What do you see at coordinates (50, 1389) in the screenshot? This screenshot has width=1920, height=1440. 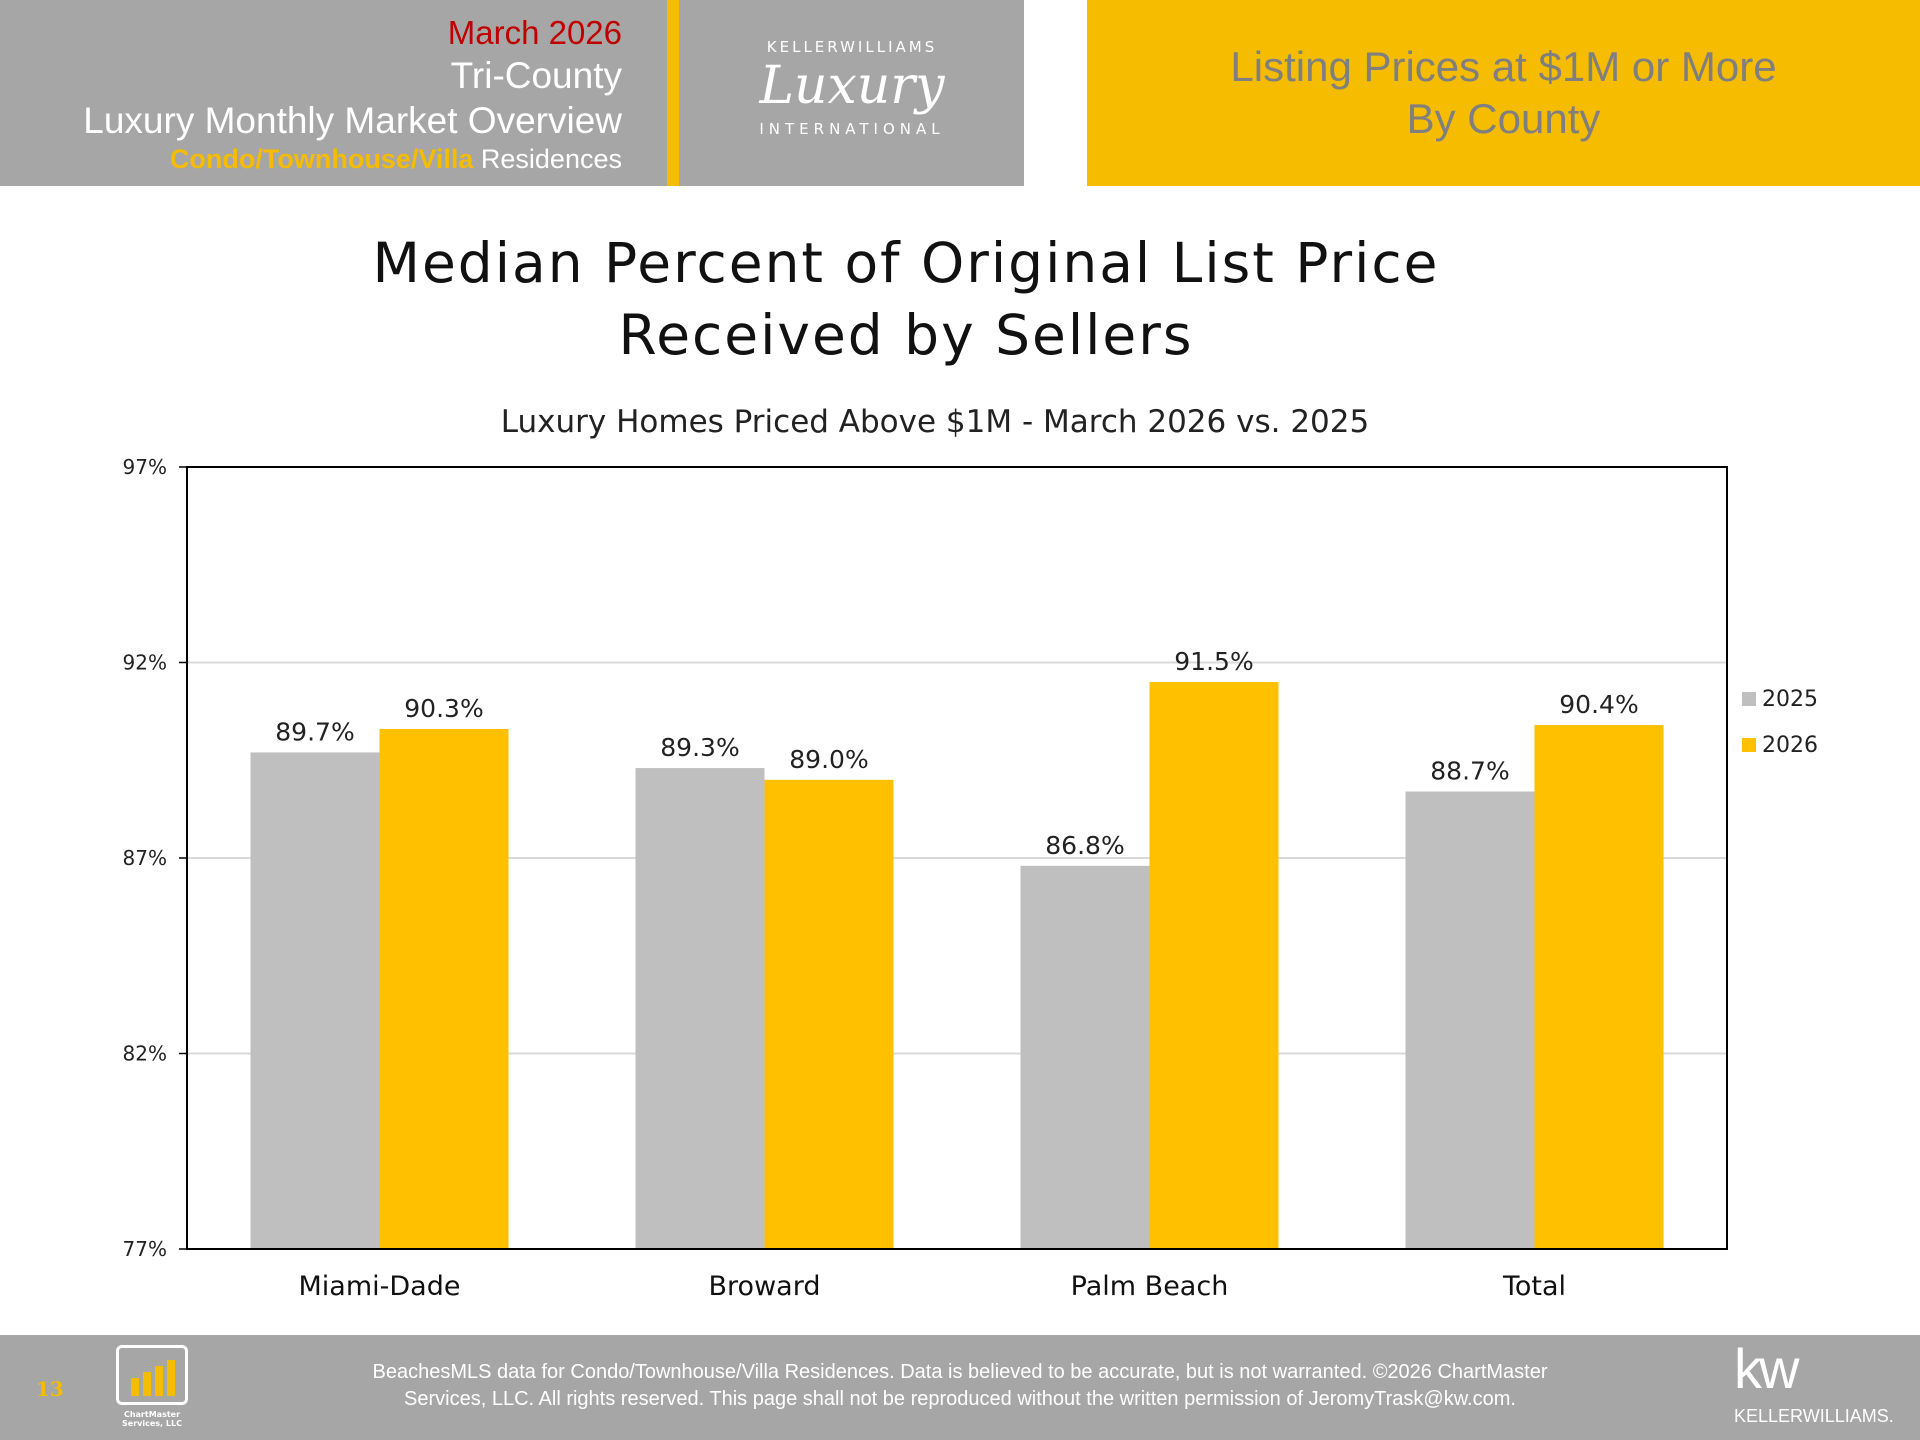 I see `page-number: 13` at bounding box center [50, 1389].